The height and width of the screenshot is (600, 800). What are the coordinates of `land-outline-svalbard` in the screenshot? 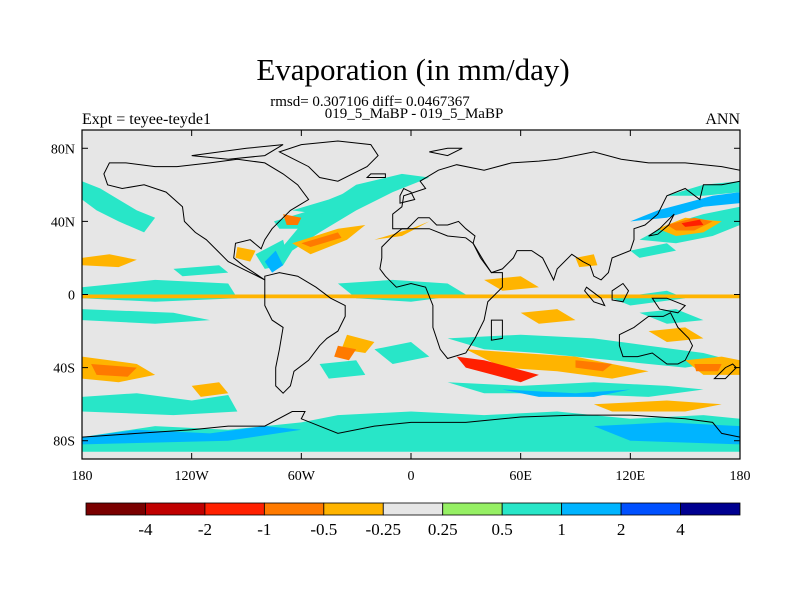 It's located at (446, 152).